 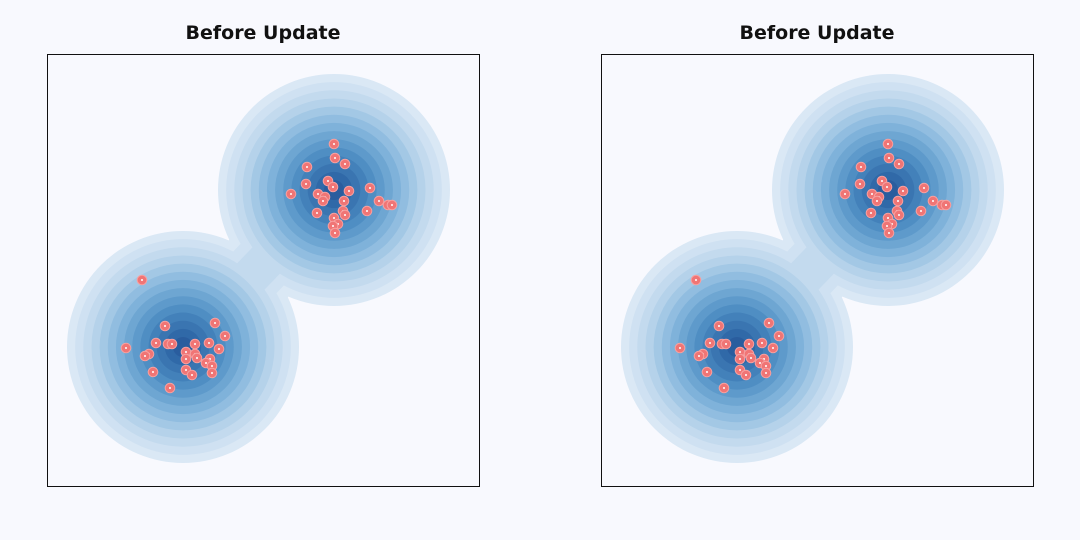 I want to click on chart-title-left: Before Update, so click(x=263, y=33).